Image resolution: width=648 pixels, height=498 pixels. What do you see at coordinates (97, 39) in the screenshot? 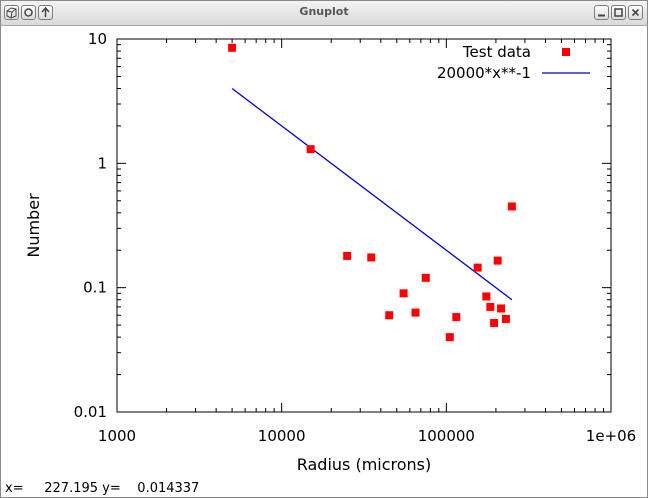
I see `y-tick-label: 10` at bounding box center [97, 39].